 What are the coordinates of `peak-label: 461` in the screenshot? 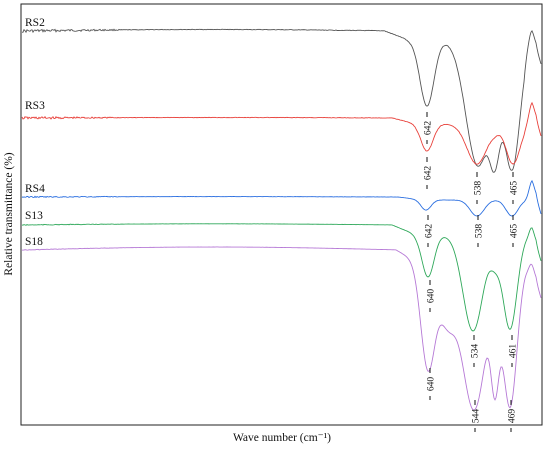 It's located at (514, 351).